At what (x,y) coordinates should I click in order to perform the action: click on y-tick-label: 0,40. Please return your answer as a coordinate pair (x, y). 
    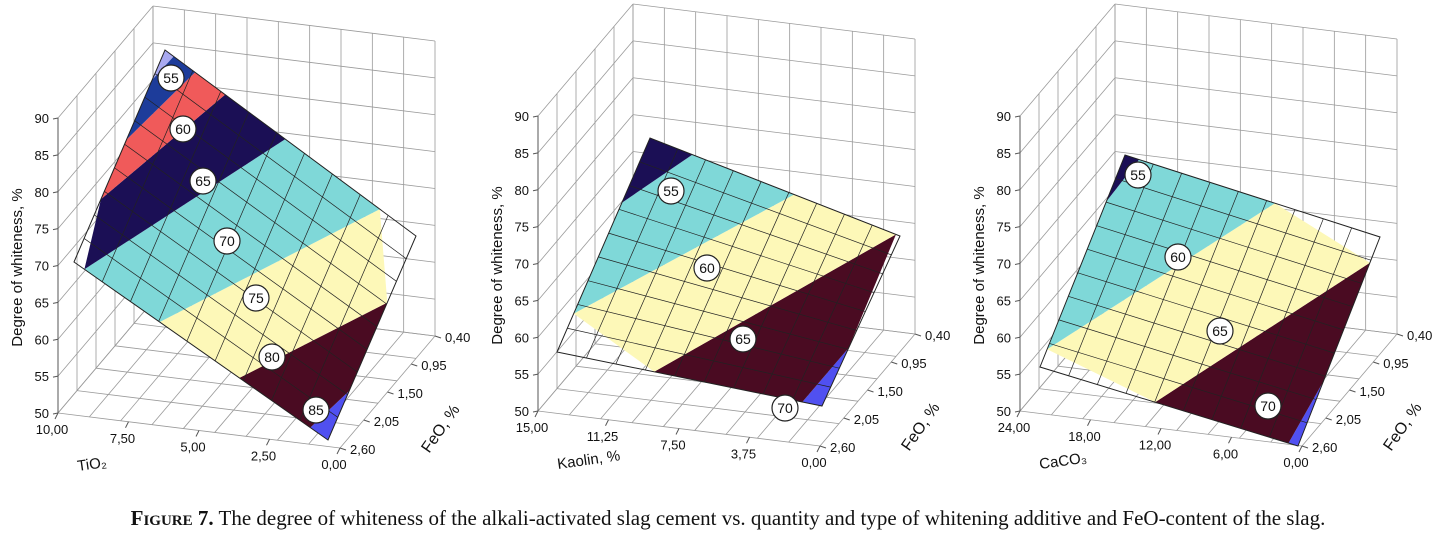
    Looking at the image, I should click on (457, 337).